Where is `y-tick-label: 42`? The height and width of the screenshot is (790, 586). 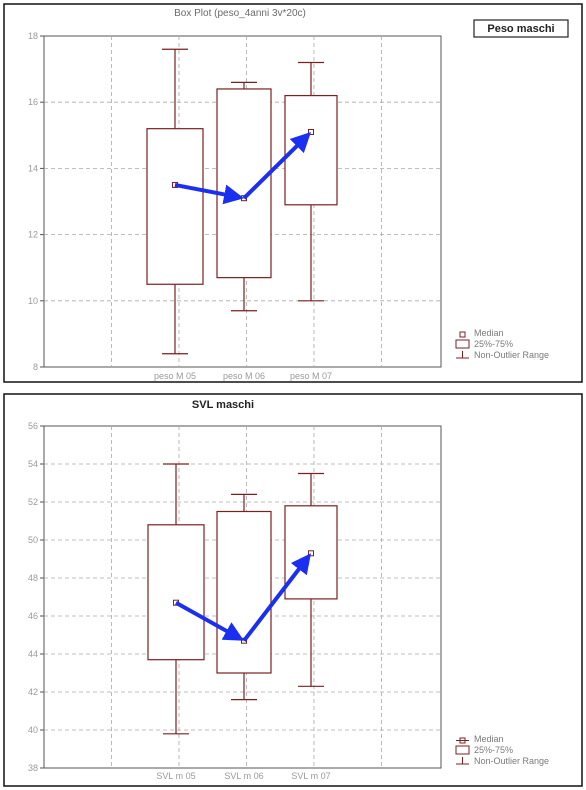
y-tick-label: 42 is located at coordinates (33, 692).